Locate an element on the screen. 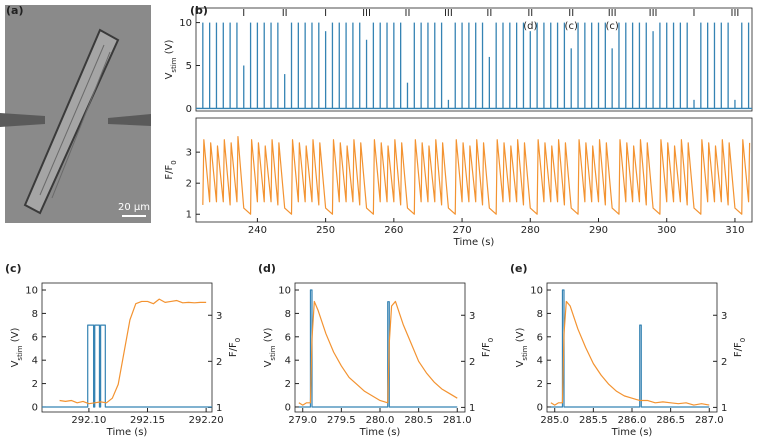  x-tick-label: 290 is located at coordinates (598, 230).